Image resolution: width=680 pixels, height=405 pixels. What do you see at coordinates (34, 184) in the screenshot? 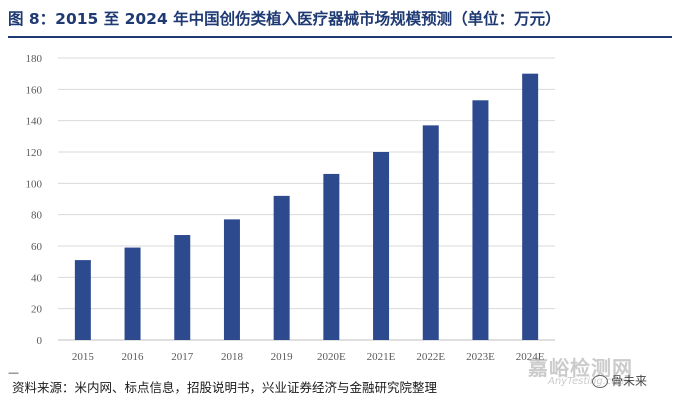
I see `y-tick-label: 100` at bounding box center [34, 184].